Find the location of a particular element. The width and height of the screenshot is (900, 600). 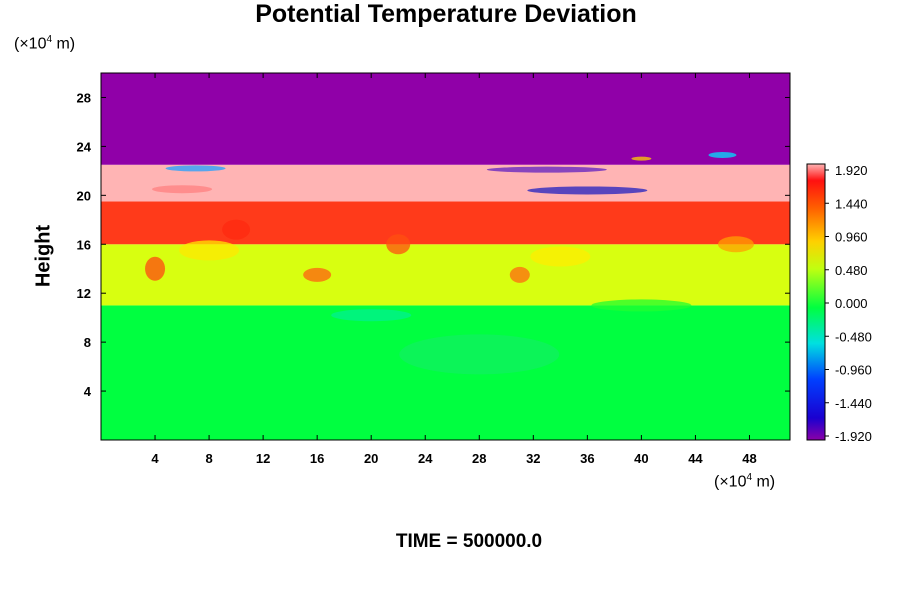

y-tick-label: 28 is located at coordinates (84, 97).